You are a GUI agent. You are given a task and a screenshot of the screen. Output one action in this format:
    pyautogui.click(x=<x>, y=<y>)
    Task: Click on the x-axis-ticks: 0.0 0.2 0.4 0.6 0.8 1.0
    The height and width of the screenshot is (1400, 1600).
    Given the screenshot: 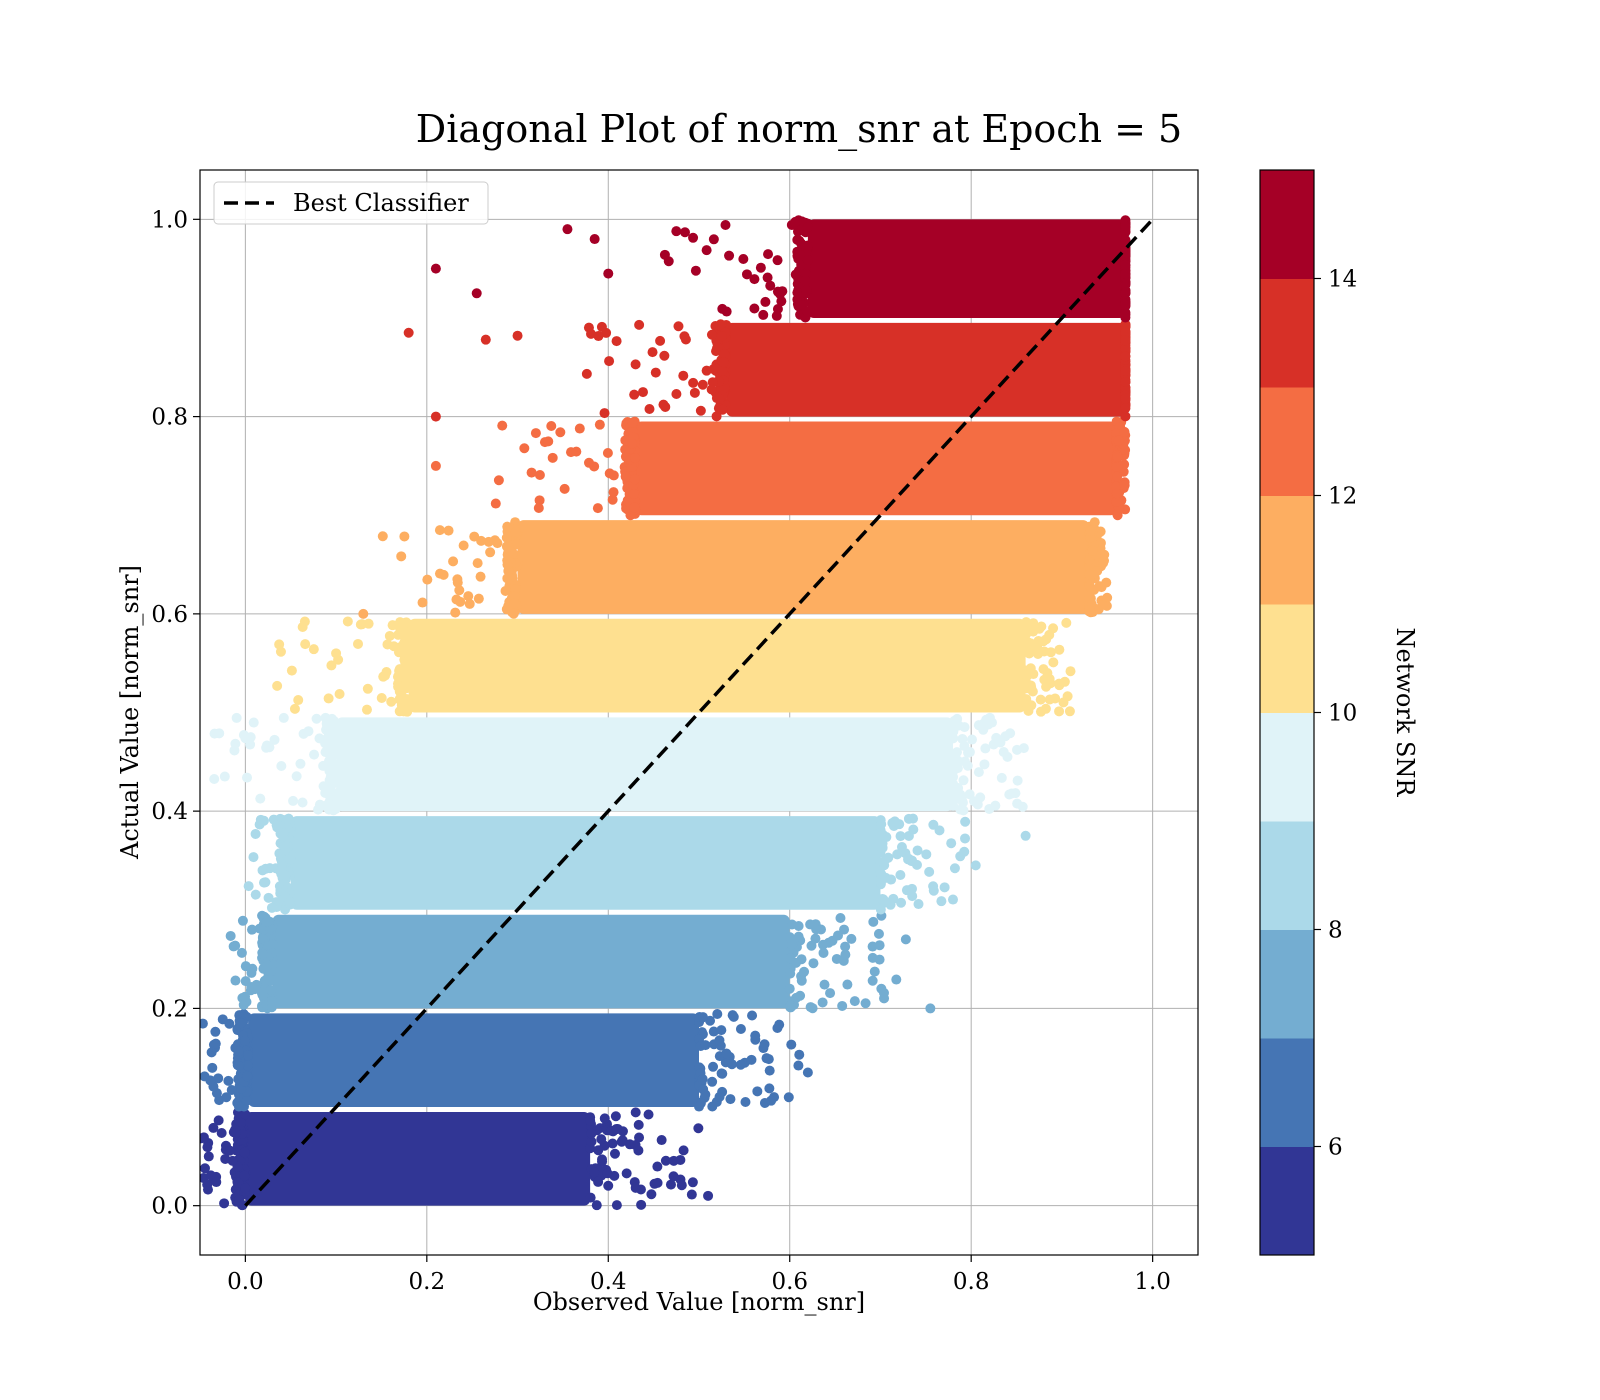 What is the action you would take?
    pyautogui.click(x=699, y=1275)
    